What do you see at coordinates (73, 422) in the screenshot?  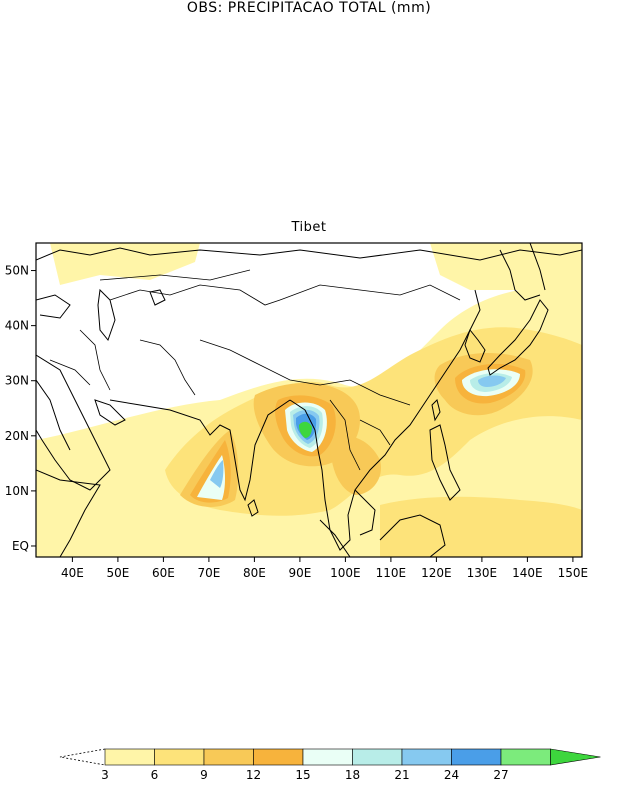 I see `coast-arabia-africa` at bounding box center [73, 422].